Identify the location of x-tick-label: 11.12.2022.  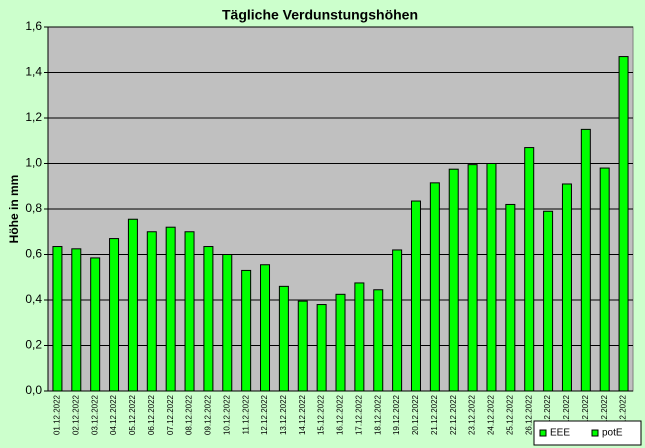
(245, 414).